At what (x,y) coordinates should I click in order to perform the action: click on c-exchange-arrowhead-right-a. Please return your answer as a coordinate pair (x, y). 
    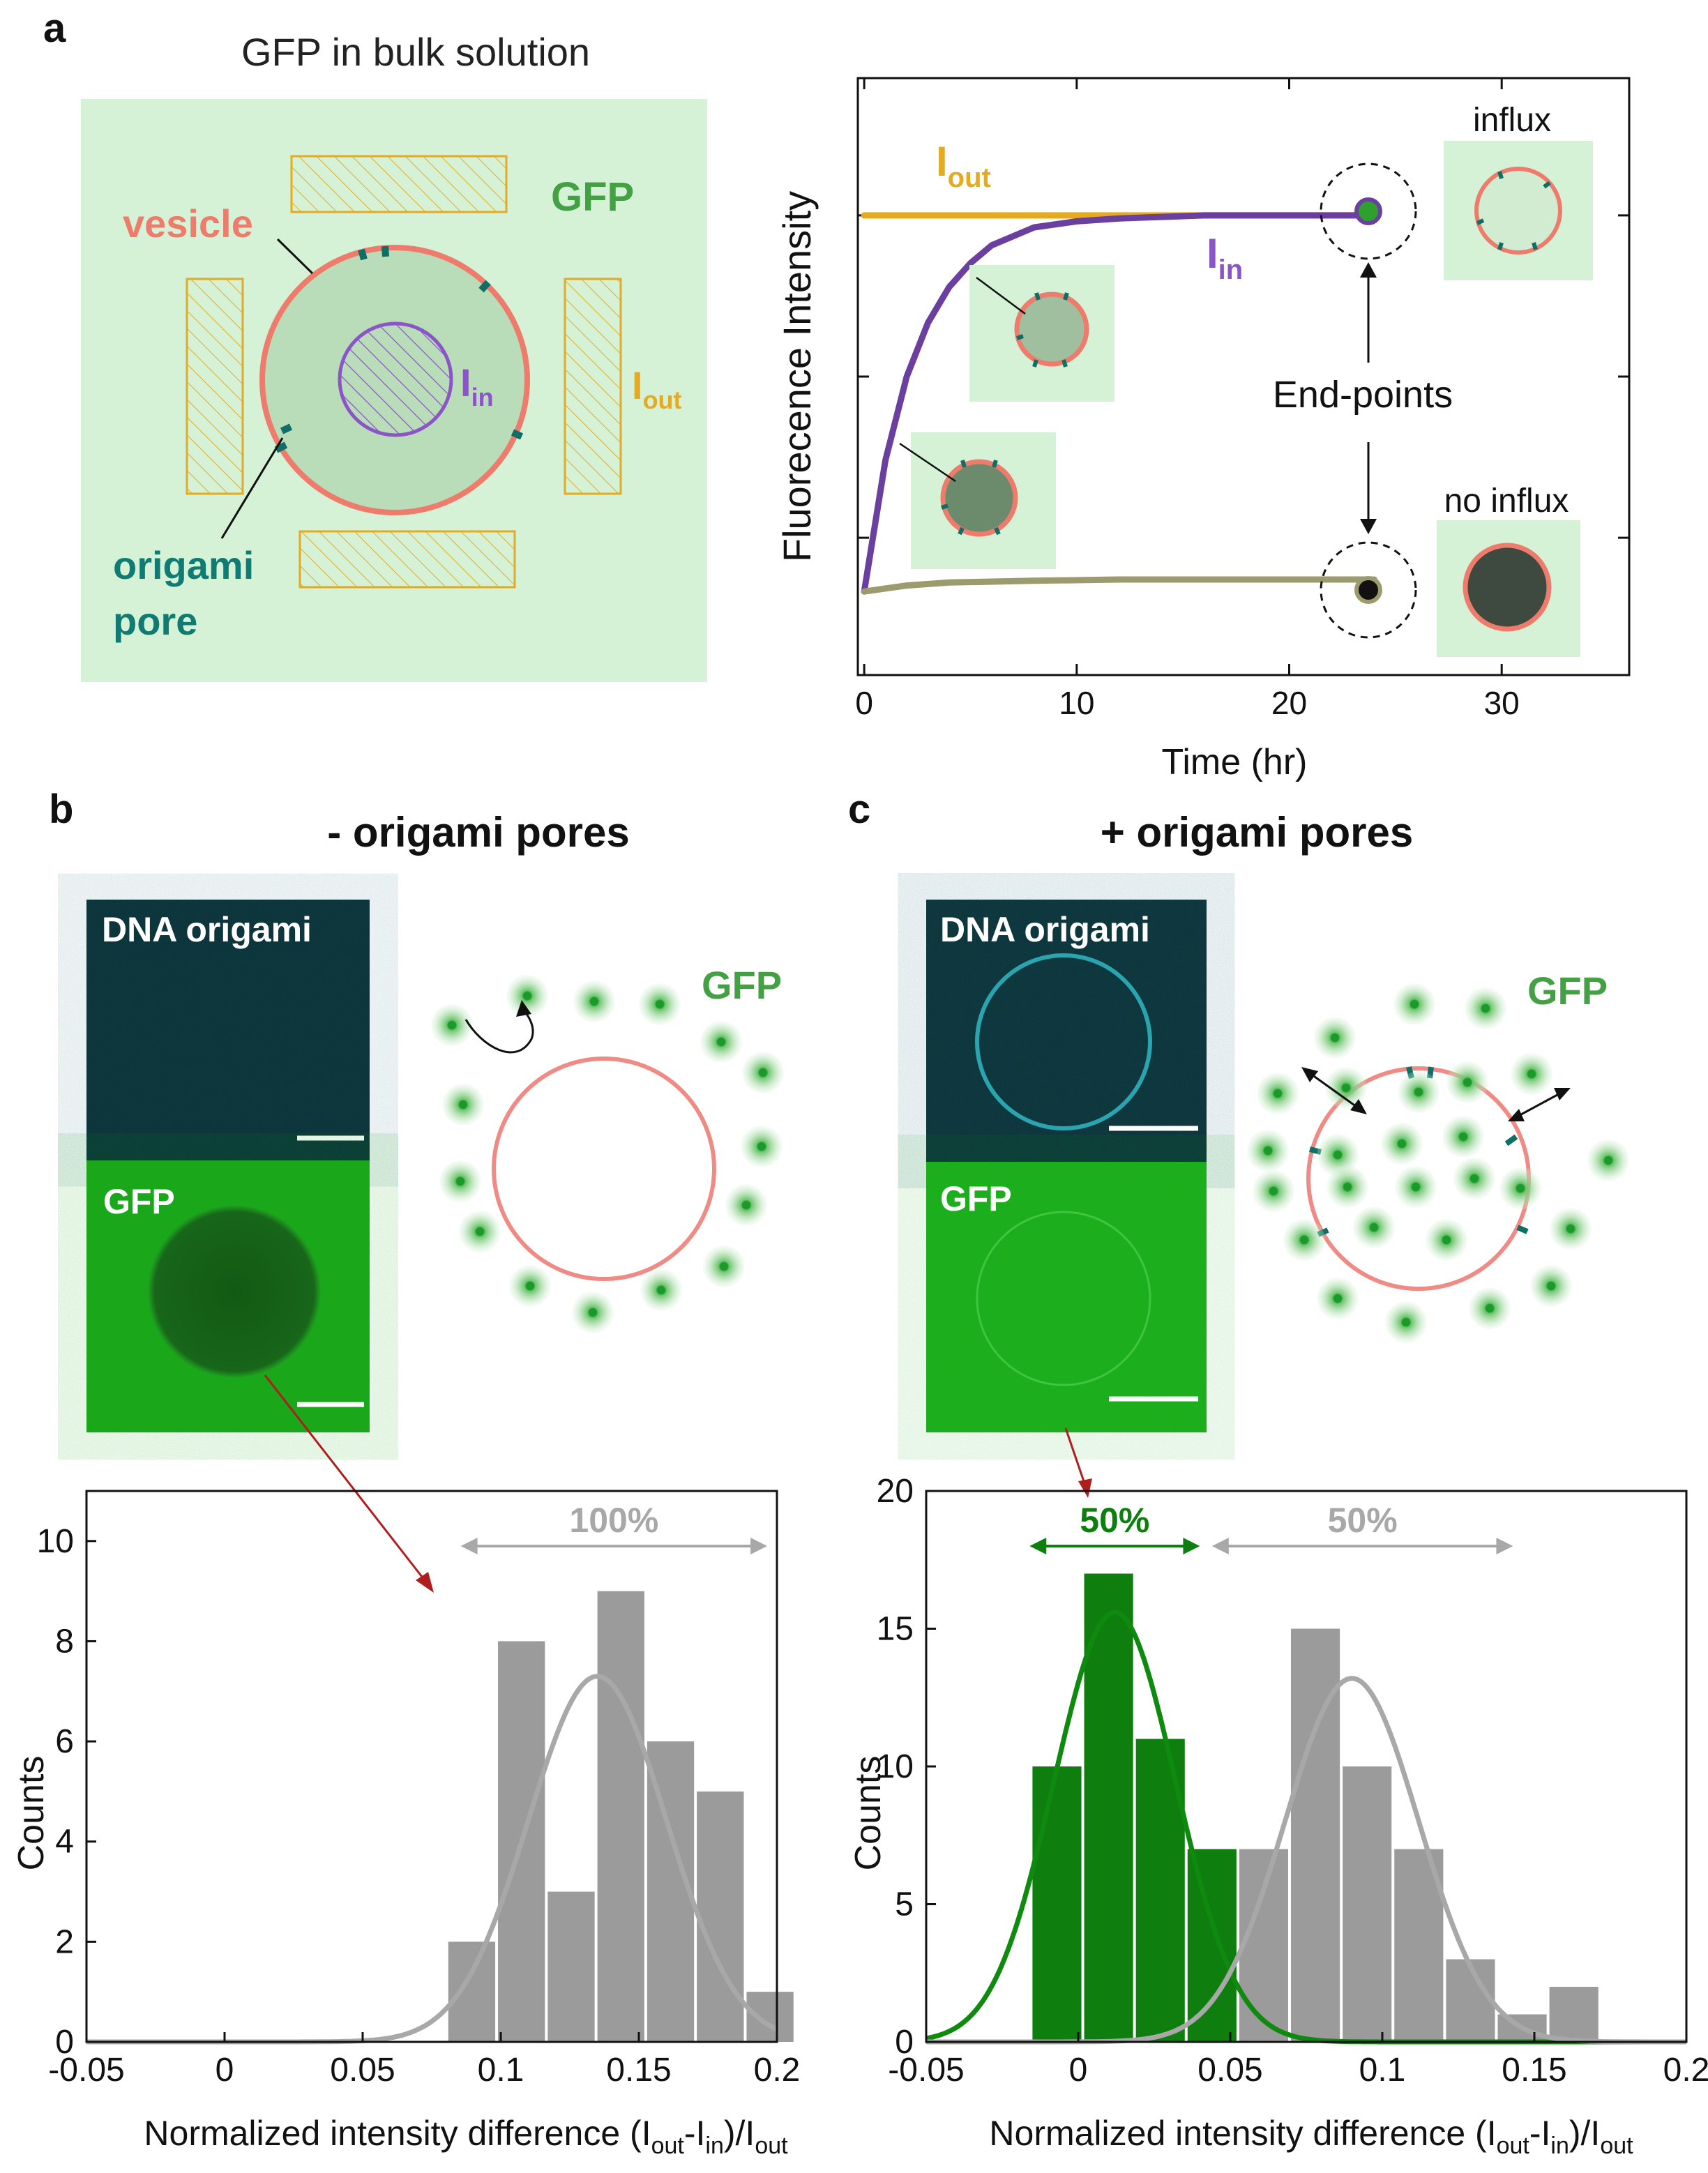
    Looking at the image, I should click on (1516, 1115).